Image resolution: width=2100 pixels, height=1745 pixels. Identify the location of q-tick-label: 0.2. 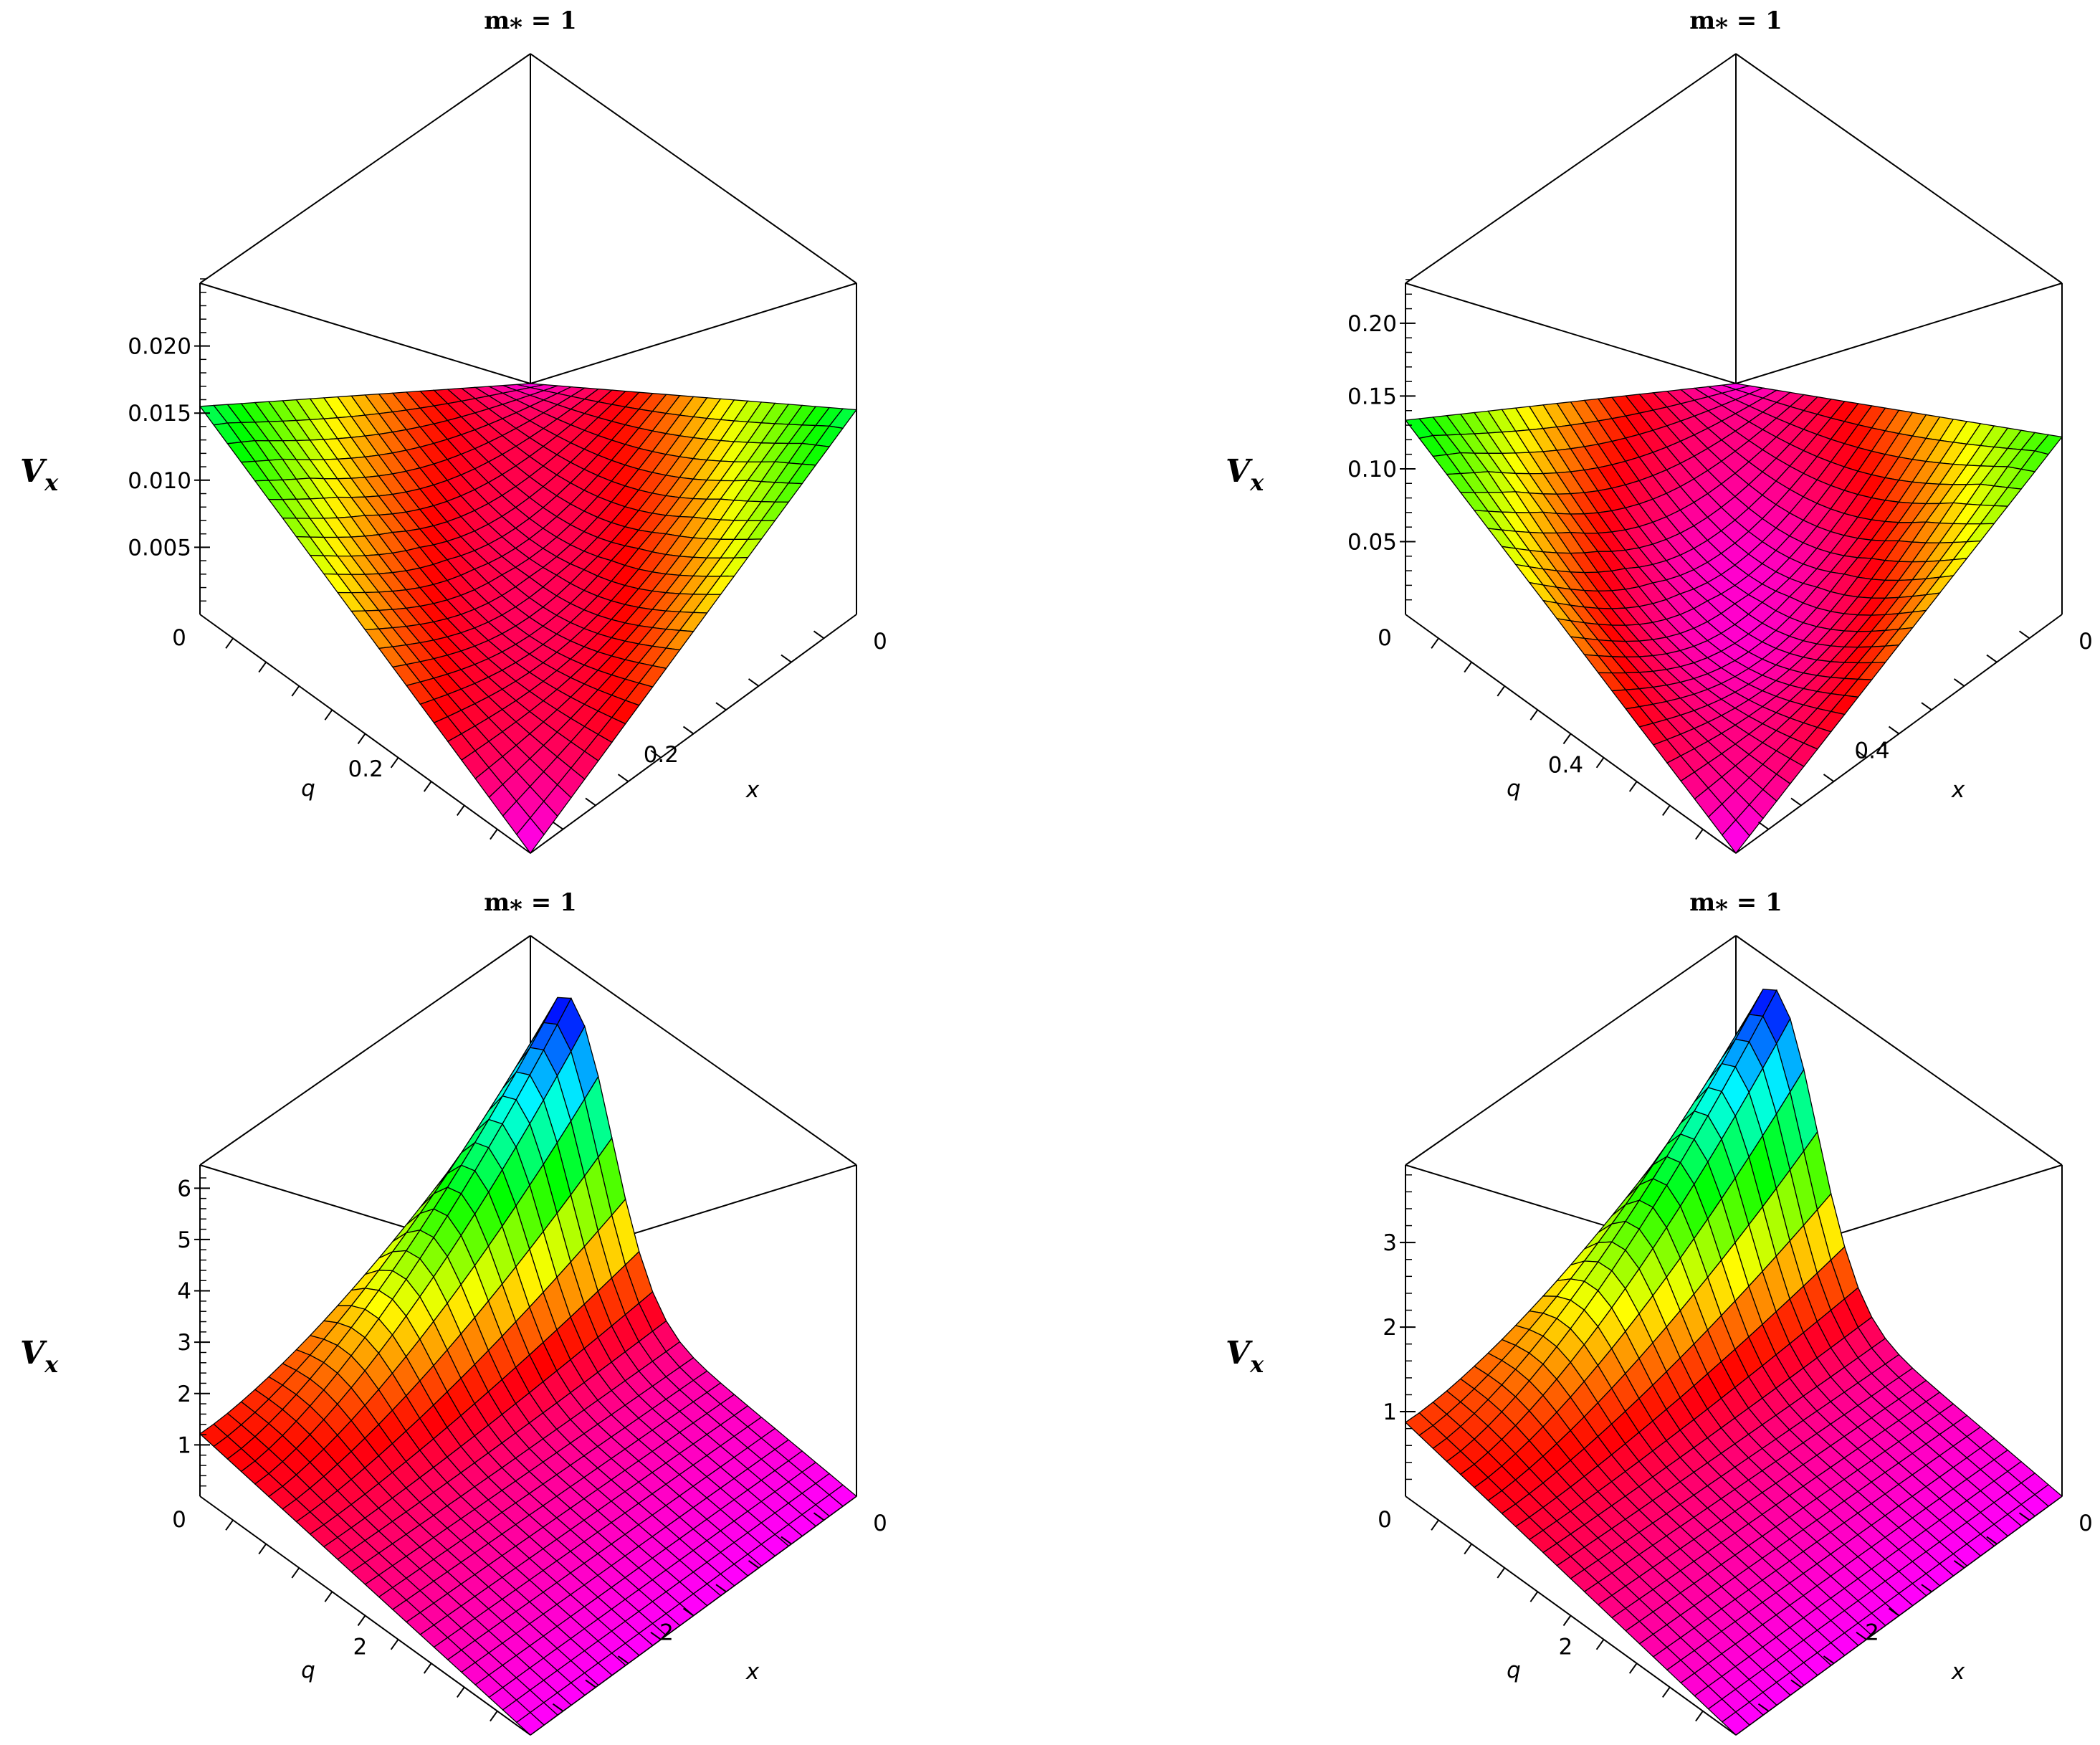
(365, 769).